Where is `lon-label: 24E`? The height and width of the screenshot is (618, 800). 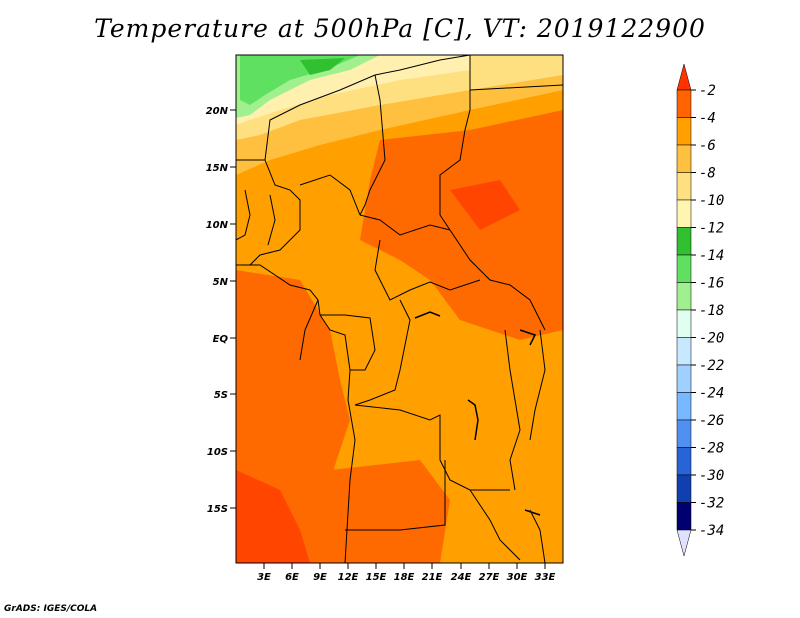 lon-label: 24E is located at coordinates (461, 577).